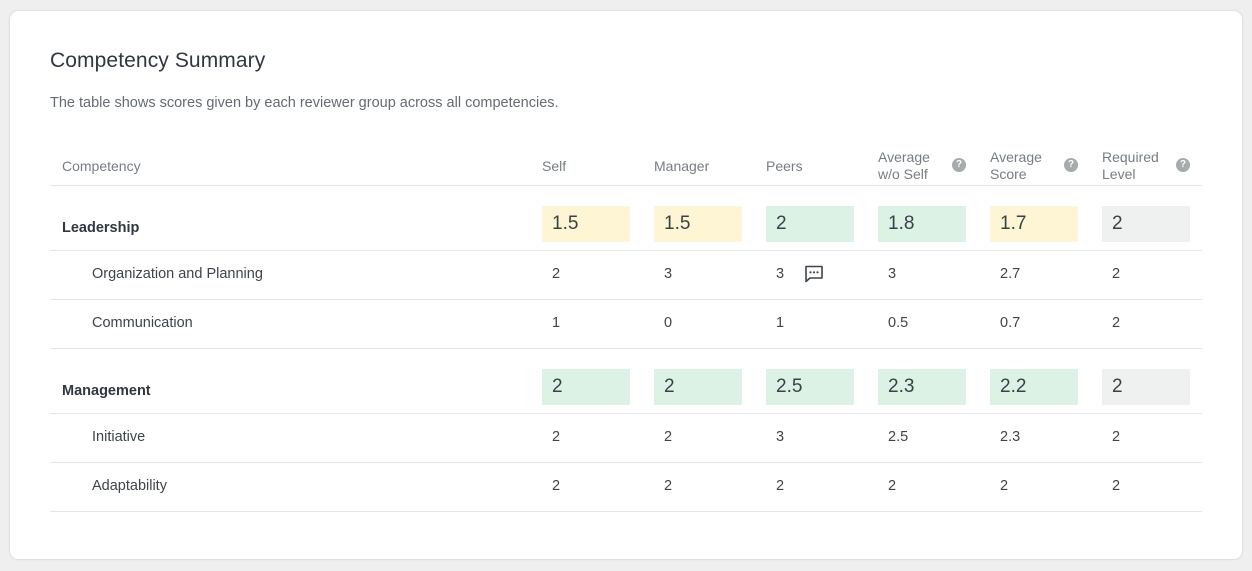 The image size is (1252, 571). Describe the element at coordinates (556, 323) in the screenshot. I see `self-score: 1` at that location.